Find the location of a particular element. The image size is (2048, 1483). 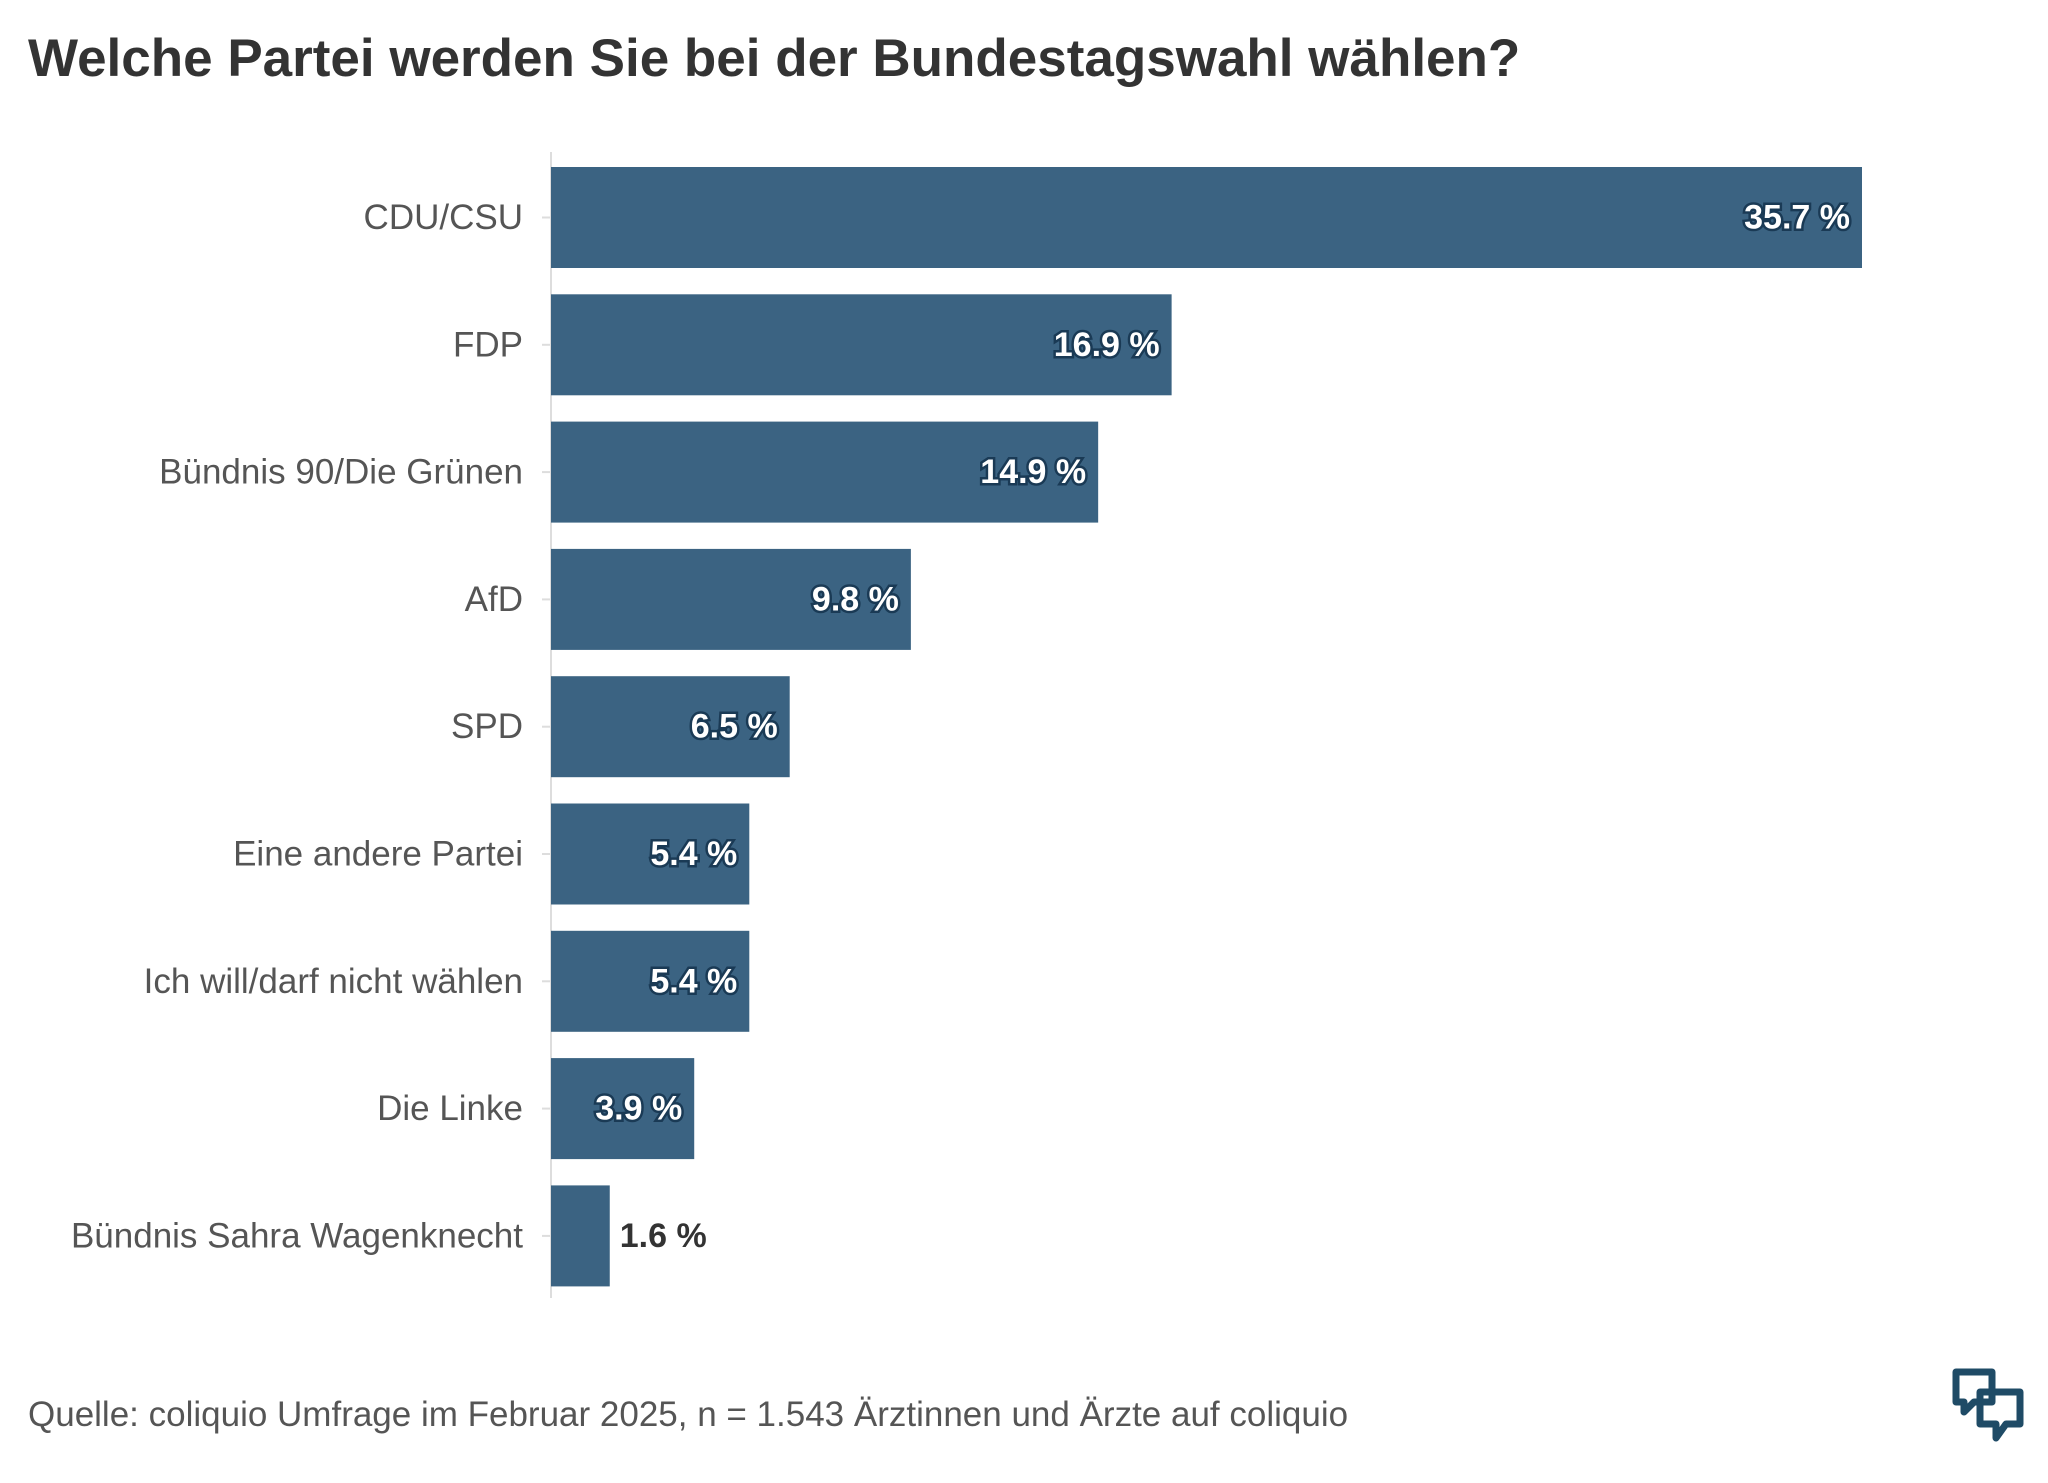

category-label: CDU/CSU is located at coordinates (443, 217).